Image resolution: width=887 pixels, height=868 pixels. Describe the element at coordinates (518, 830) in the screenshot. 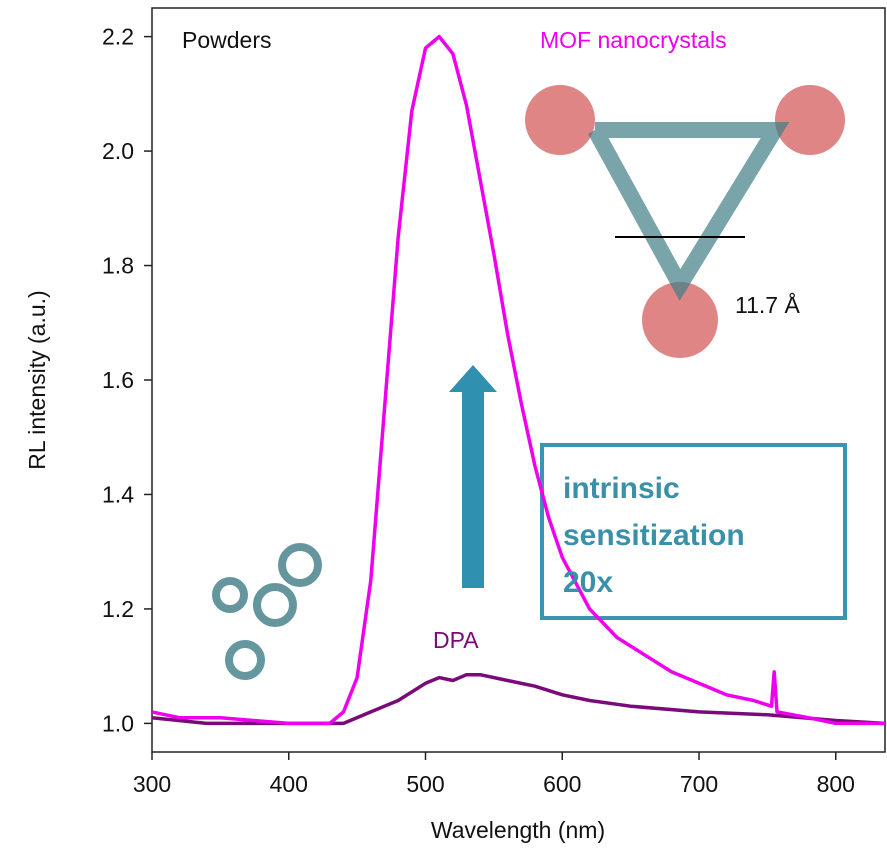

I see `x-axis-label: Wavelength (nm)` at that location.